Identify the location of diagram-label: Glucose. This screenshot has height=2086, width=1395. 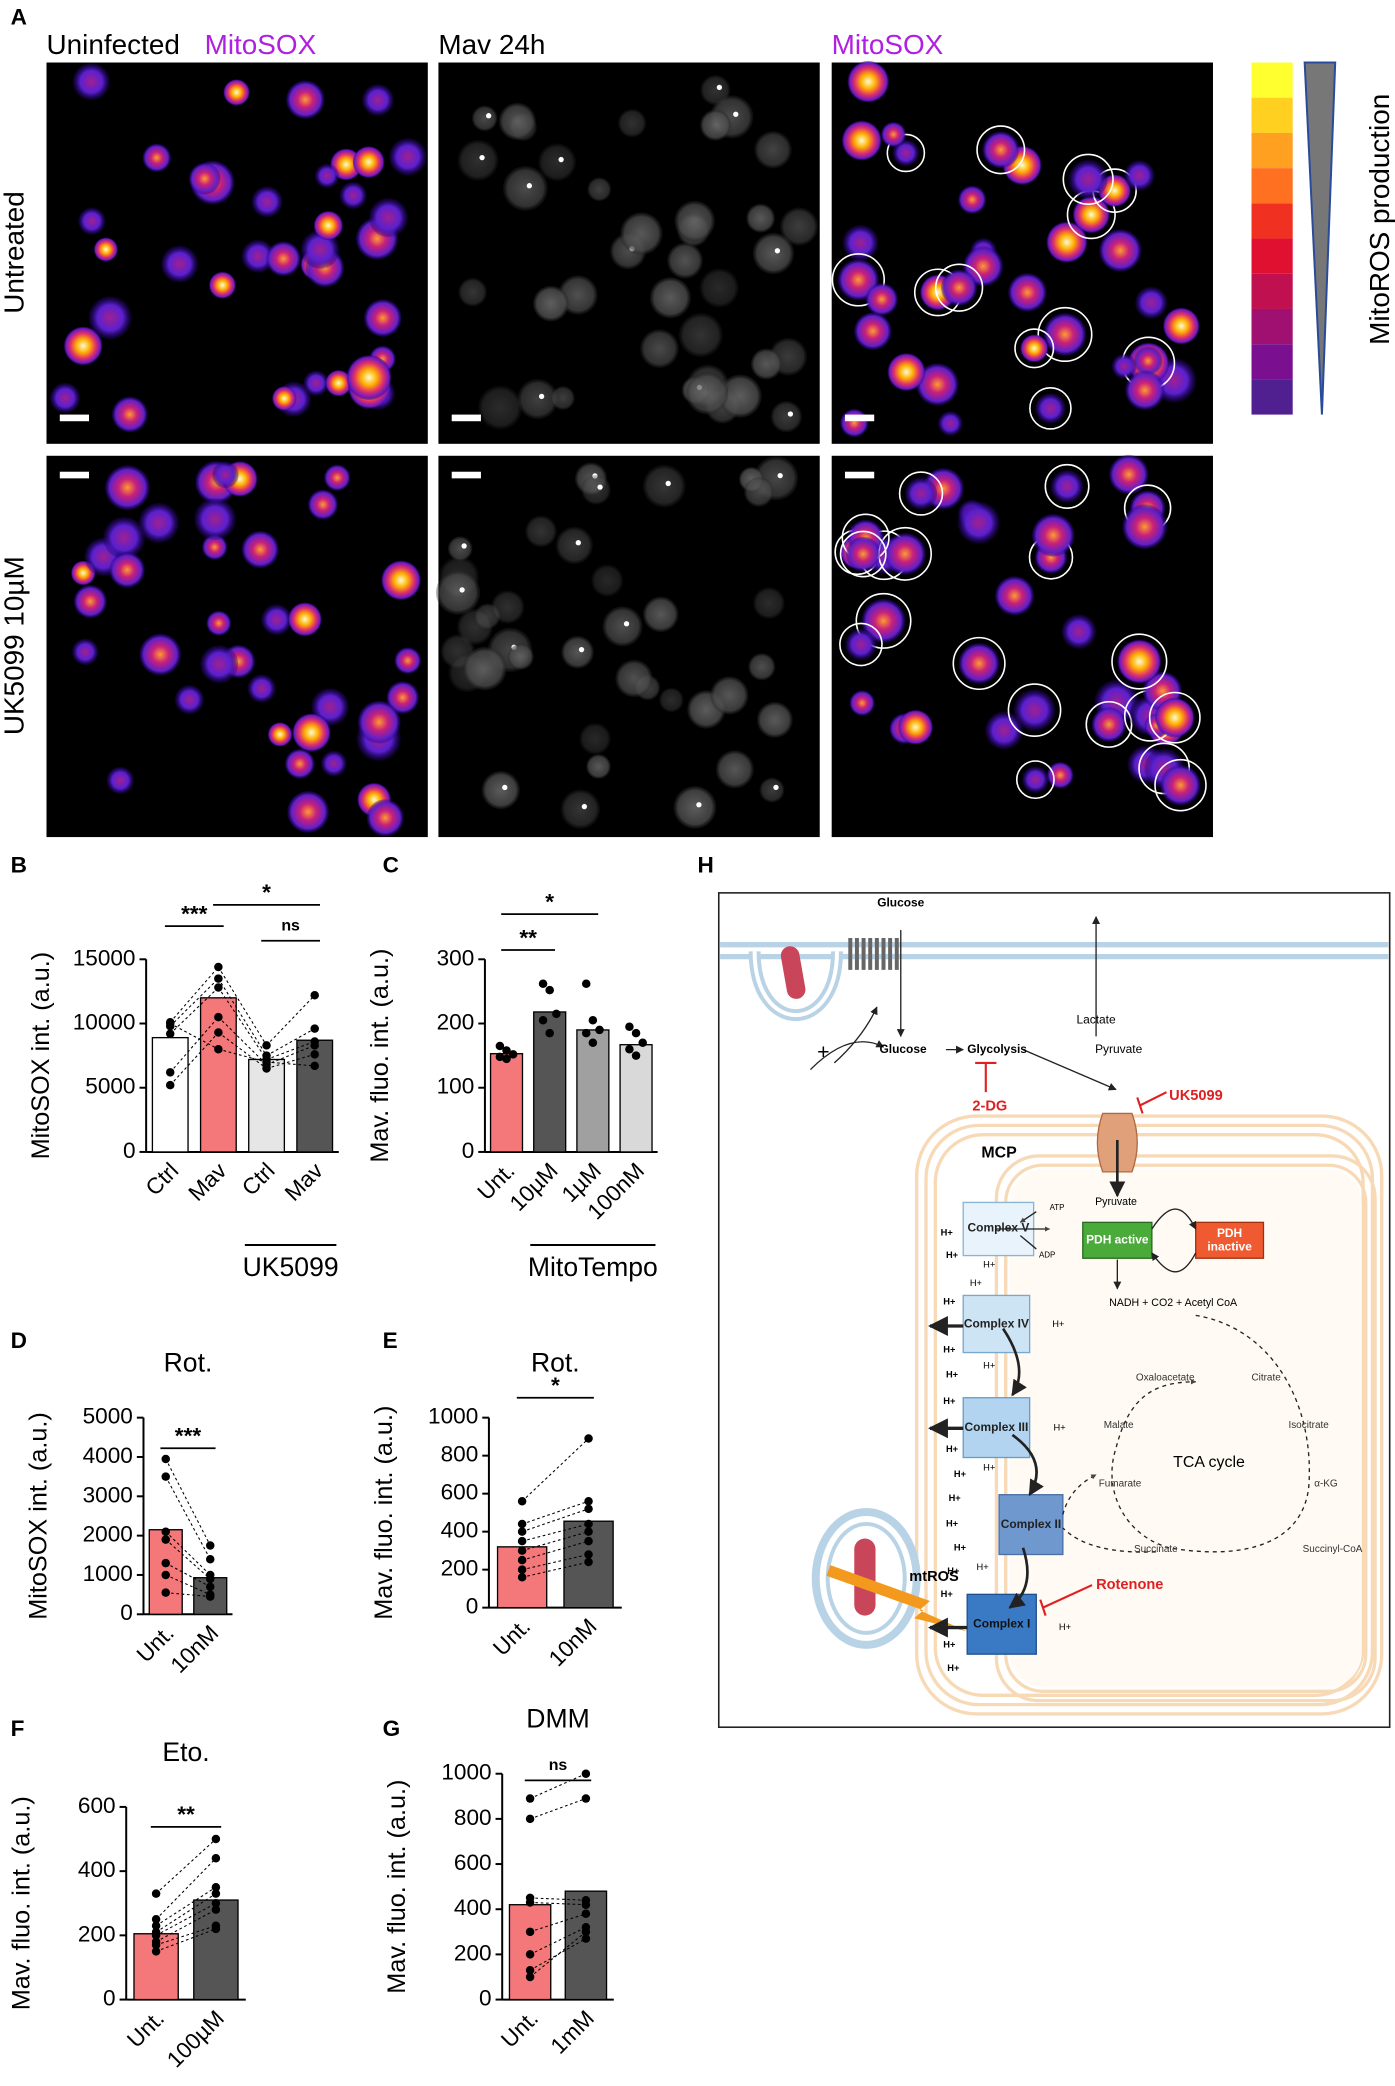
(903, 1049).